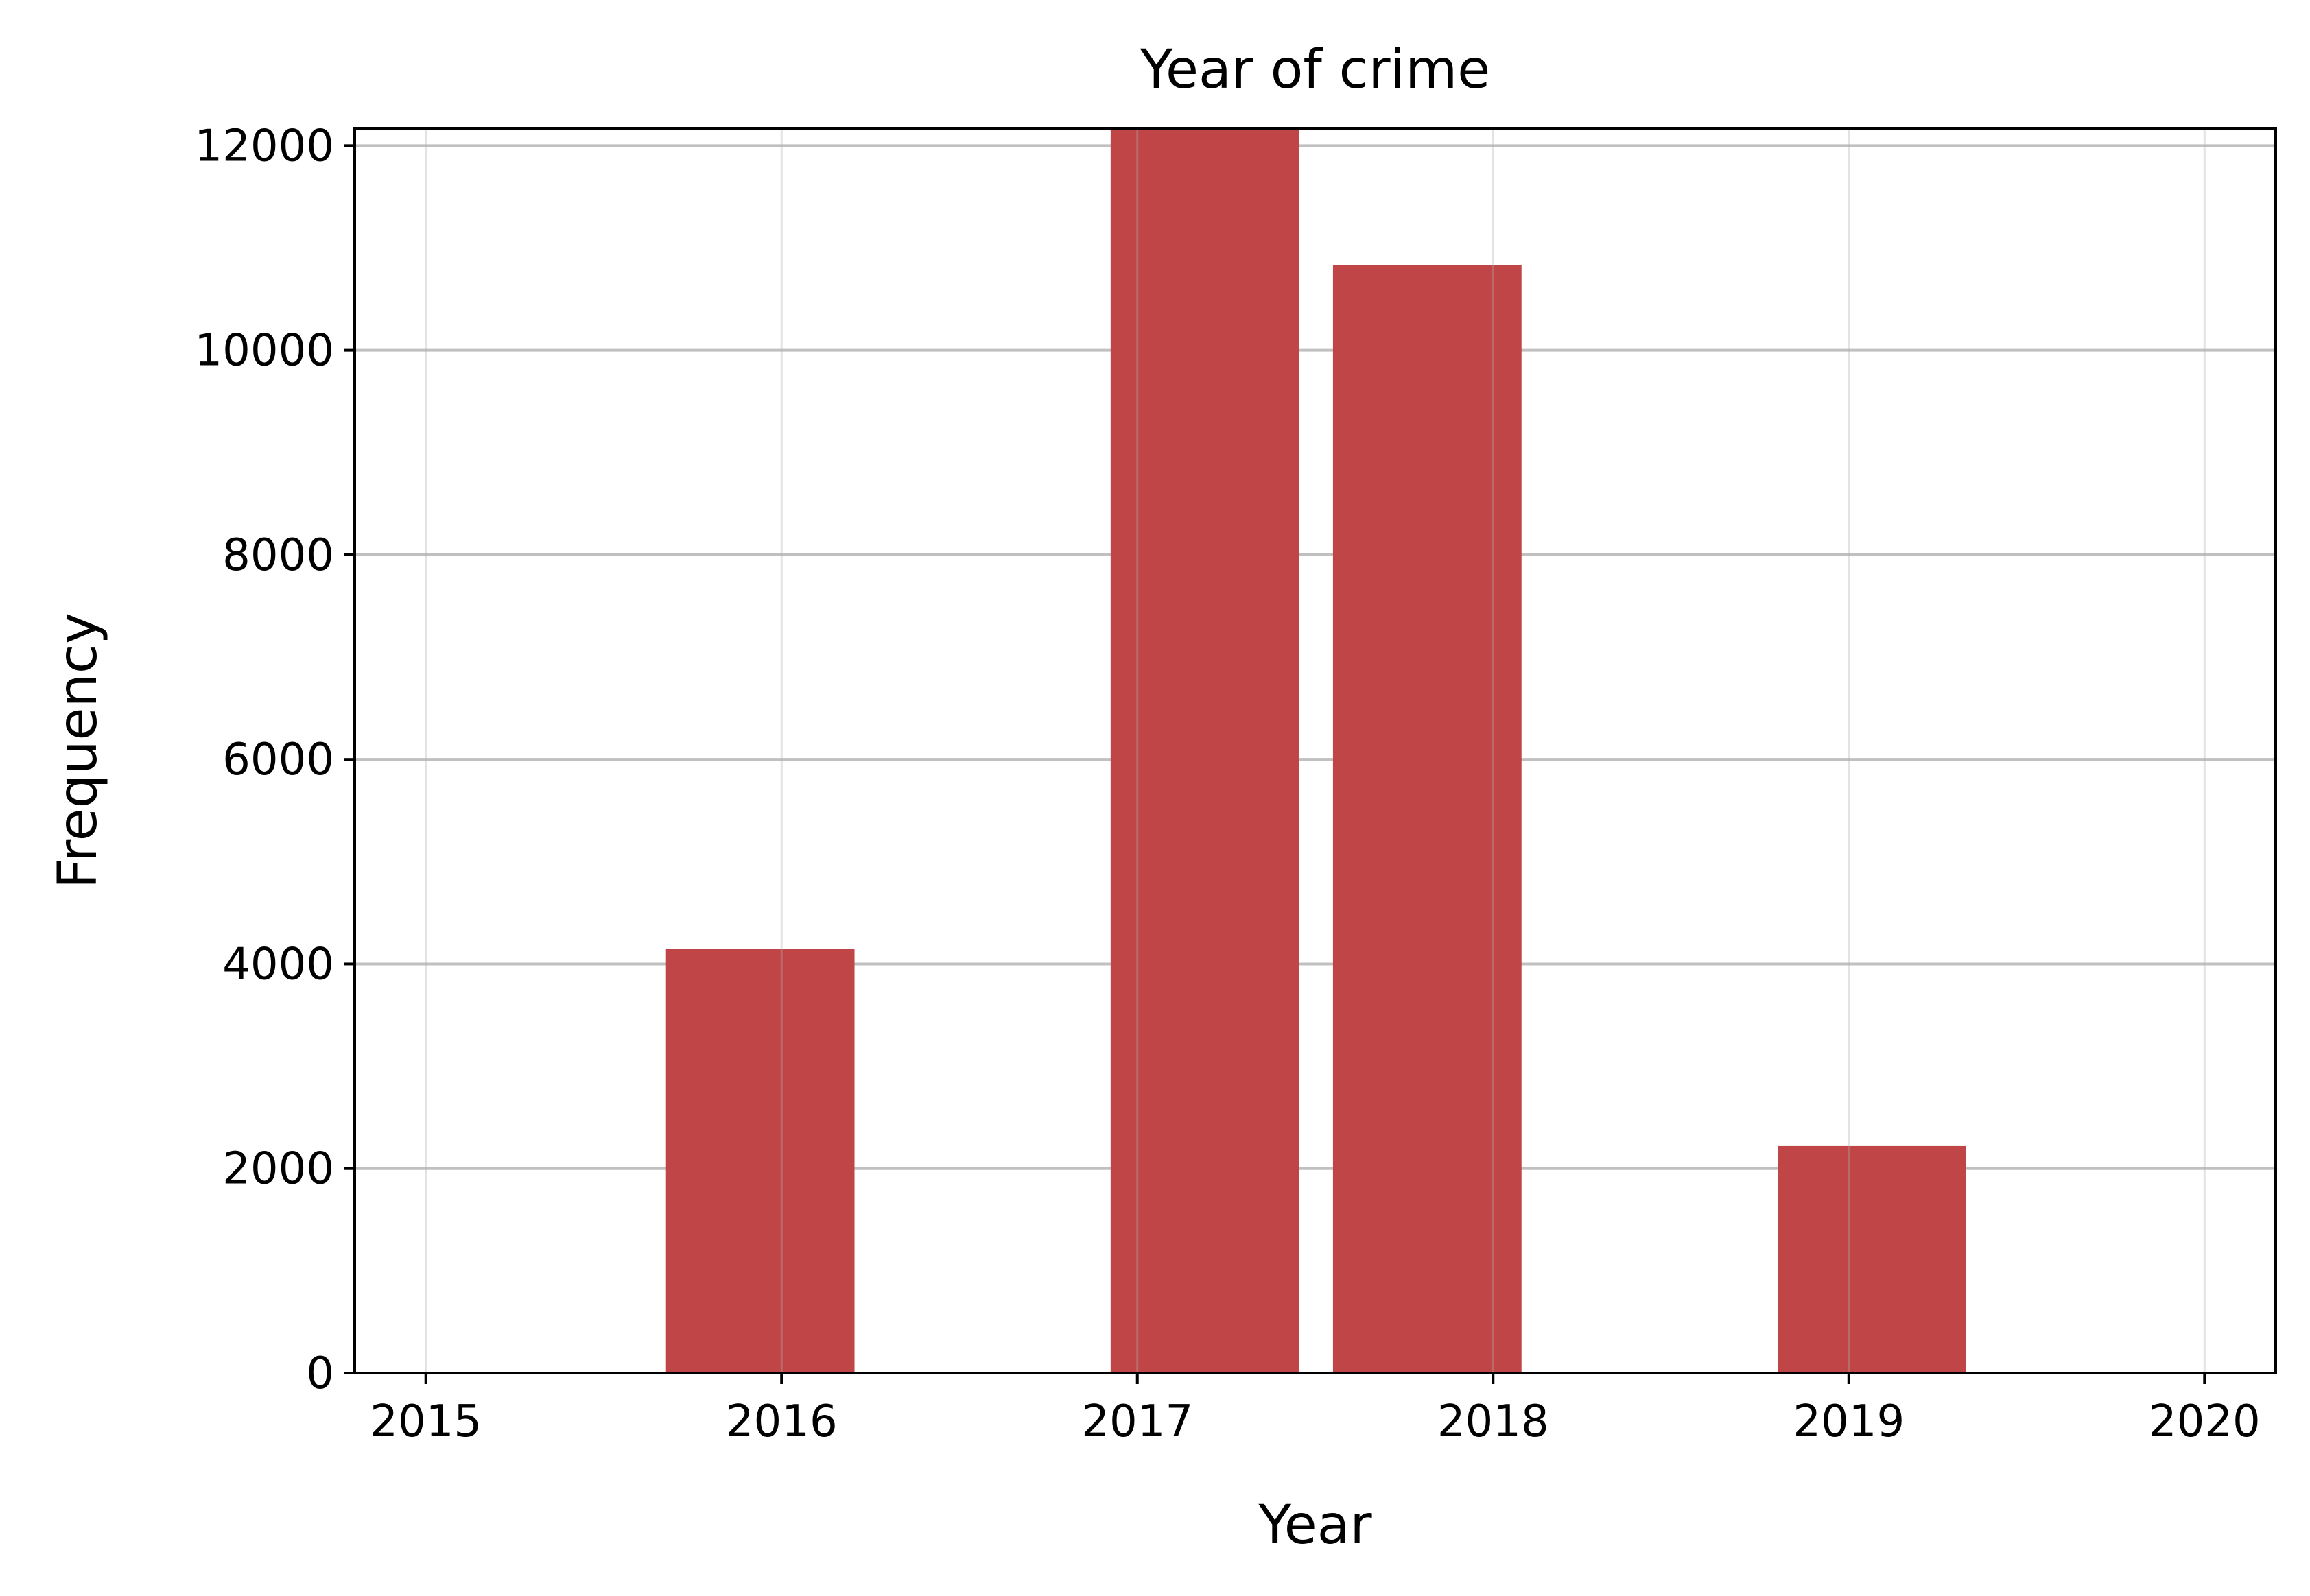 The image size is (2310, 1596). I want to click on y-tick-label: 8000, so click(278, 555).